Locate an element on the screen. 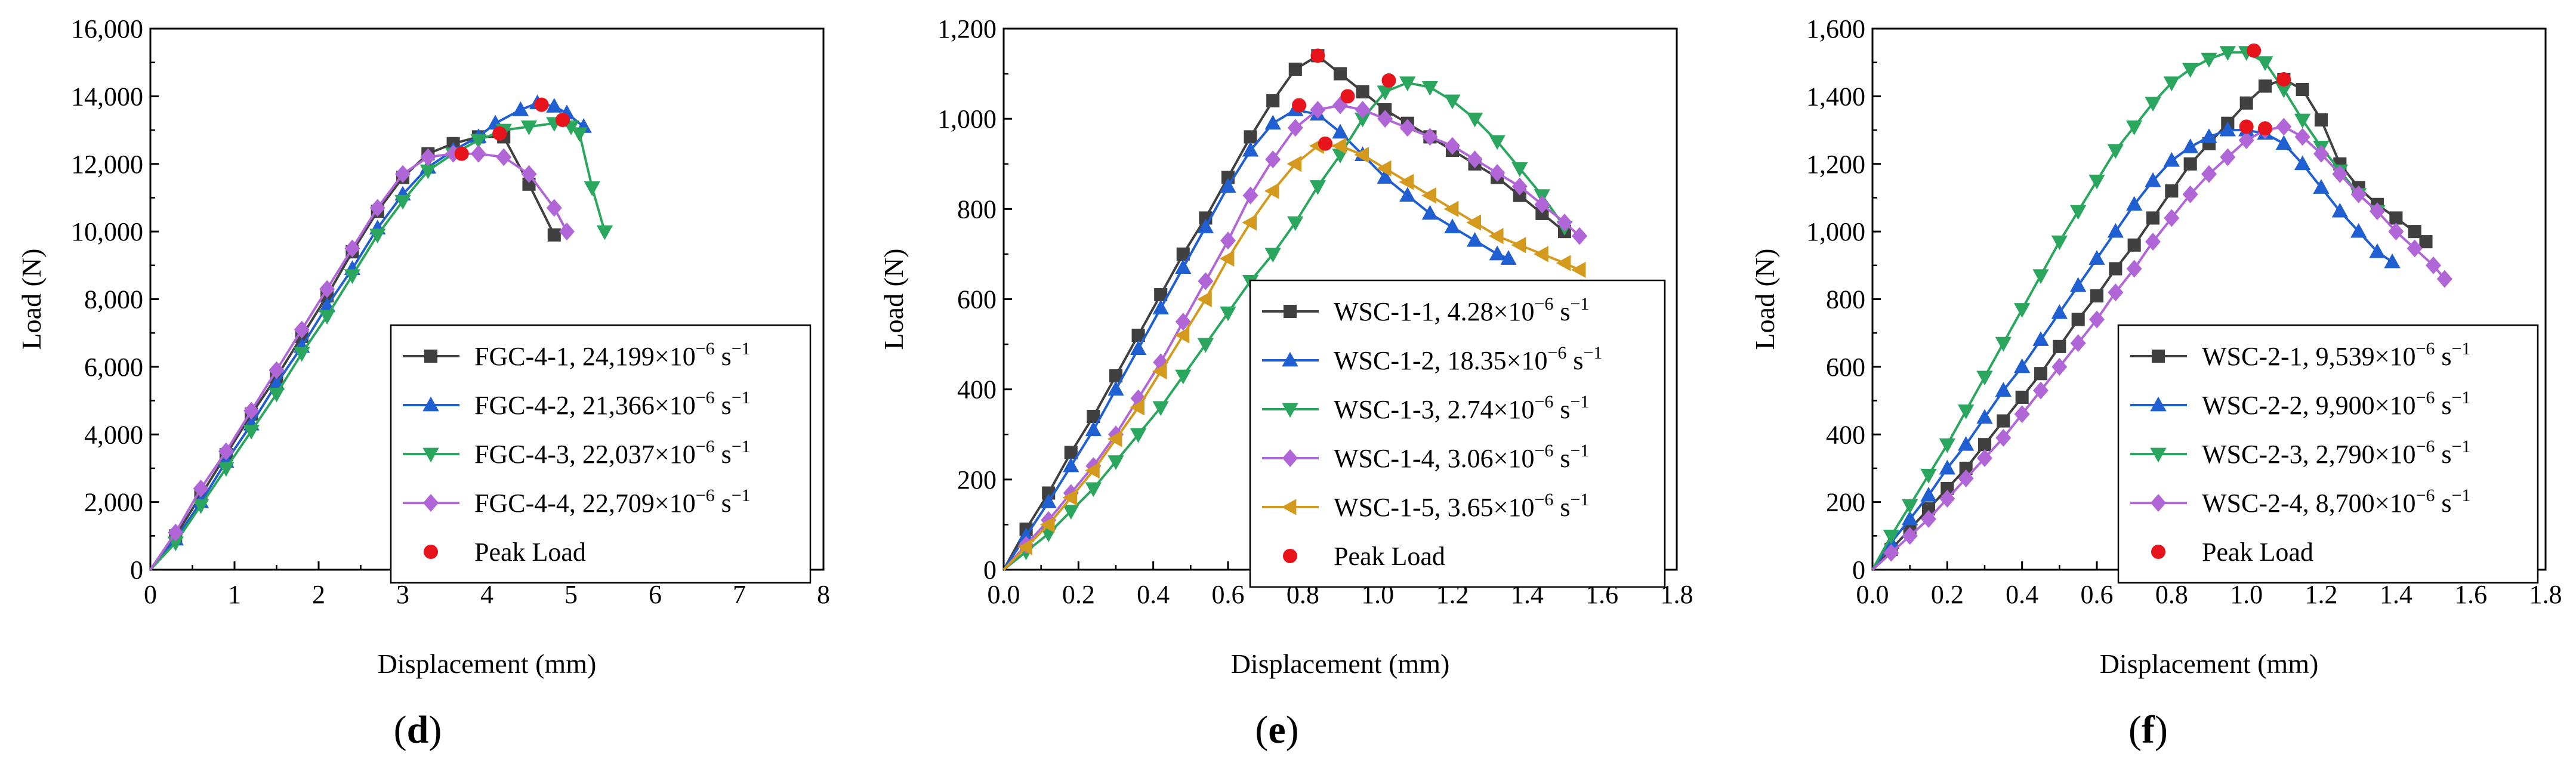  x-tick-label: 0.2 is located at coordinates (1948, 594).